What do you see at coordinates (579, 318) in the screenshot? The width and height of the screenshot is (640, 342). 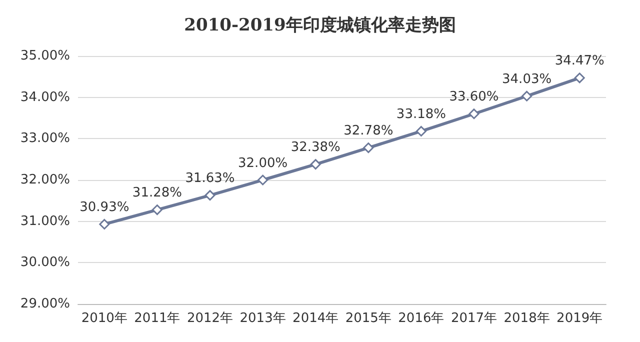 I see `x-tick-label: 2019年` at bounding box center [579, 318].